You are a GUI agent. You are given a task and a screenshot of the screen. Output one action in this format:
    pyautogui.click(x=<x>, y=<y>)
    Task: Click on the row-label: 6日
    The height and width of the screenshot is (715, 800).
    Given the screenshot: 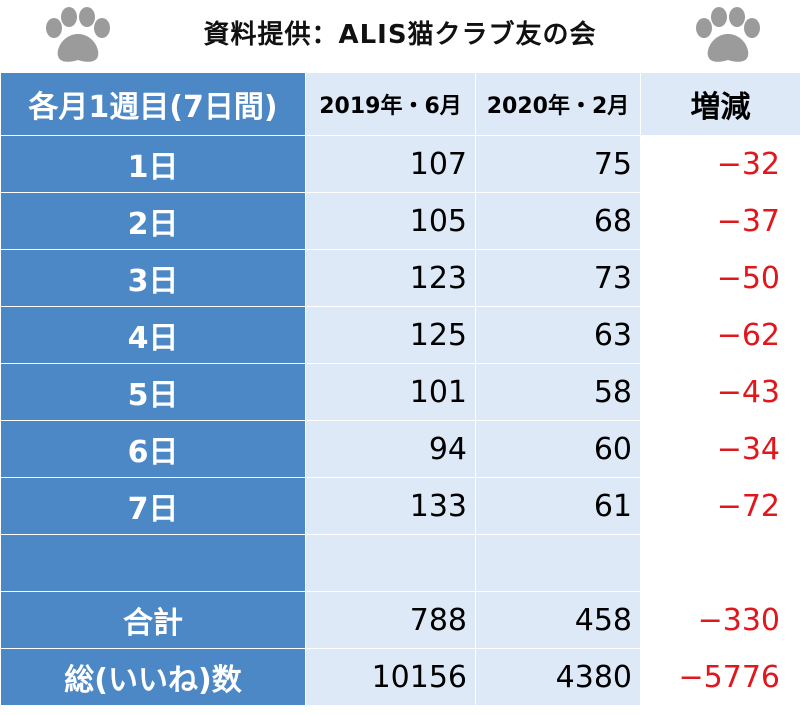 What is the action you would take?
    pyautogui.click(x=153, y=449)
    